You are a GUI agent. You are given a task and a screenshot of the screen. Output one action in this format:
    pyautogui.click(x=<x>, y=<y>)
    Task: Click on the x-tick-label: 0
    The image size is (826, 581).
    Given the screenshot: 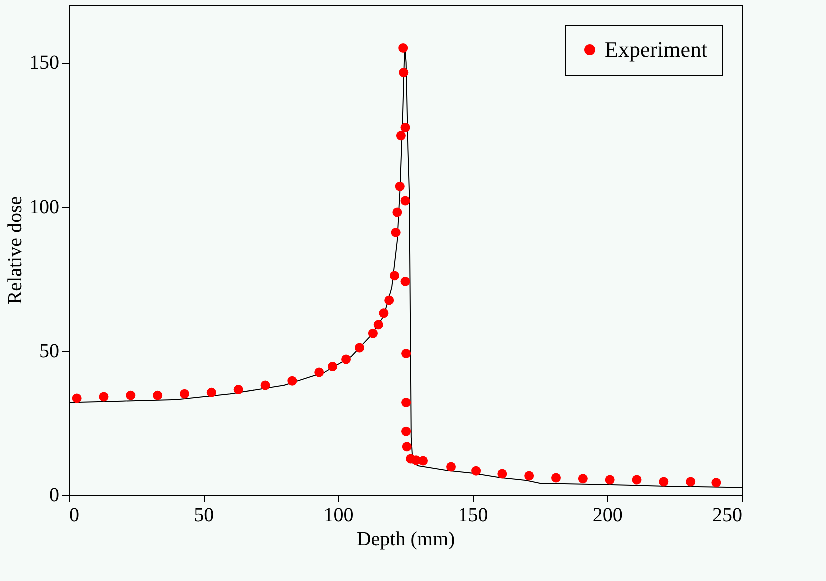 What is the action you would take?
    pyautogui.click(x=75, y=515)
    